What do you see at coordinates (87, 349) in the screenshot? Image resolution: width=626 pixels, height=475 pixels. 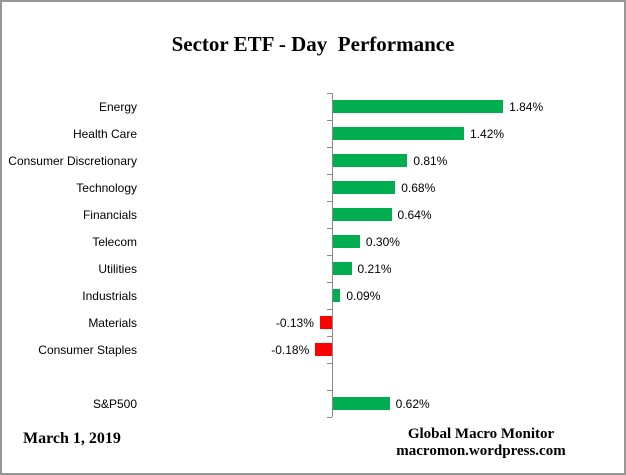 I see `category-label: Consumer Staples` at bounding box center [87, 349].